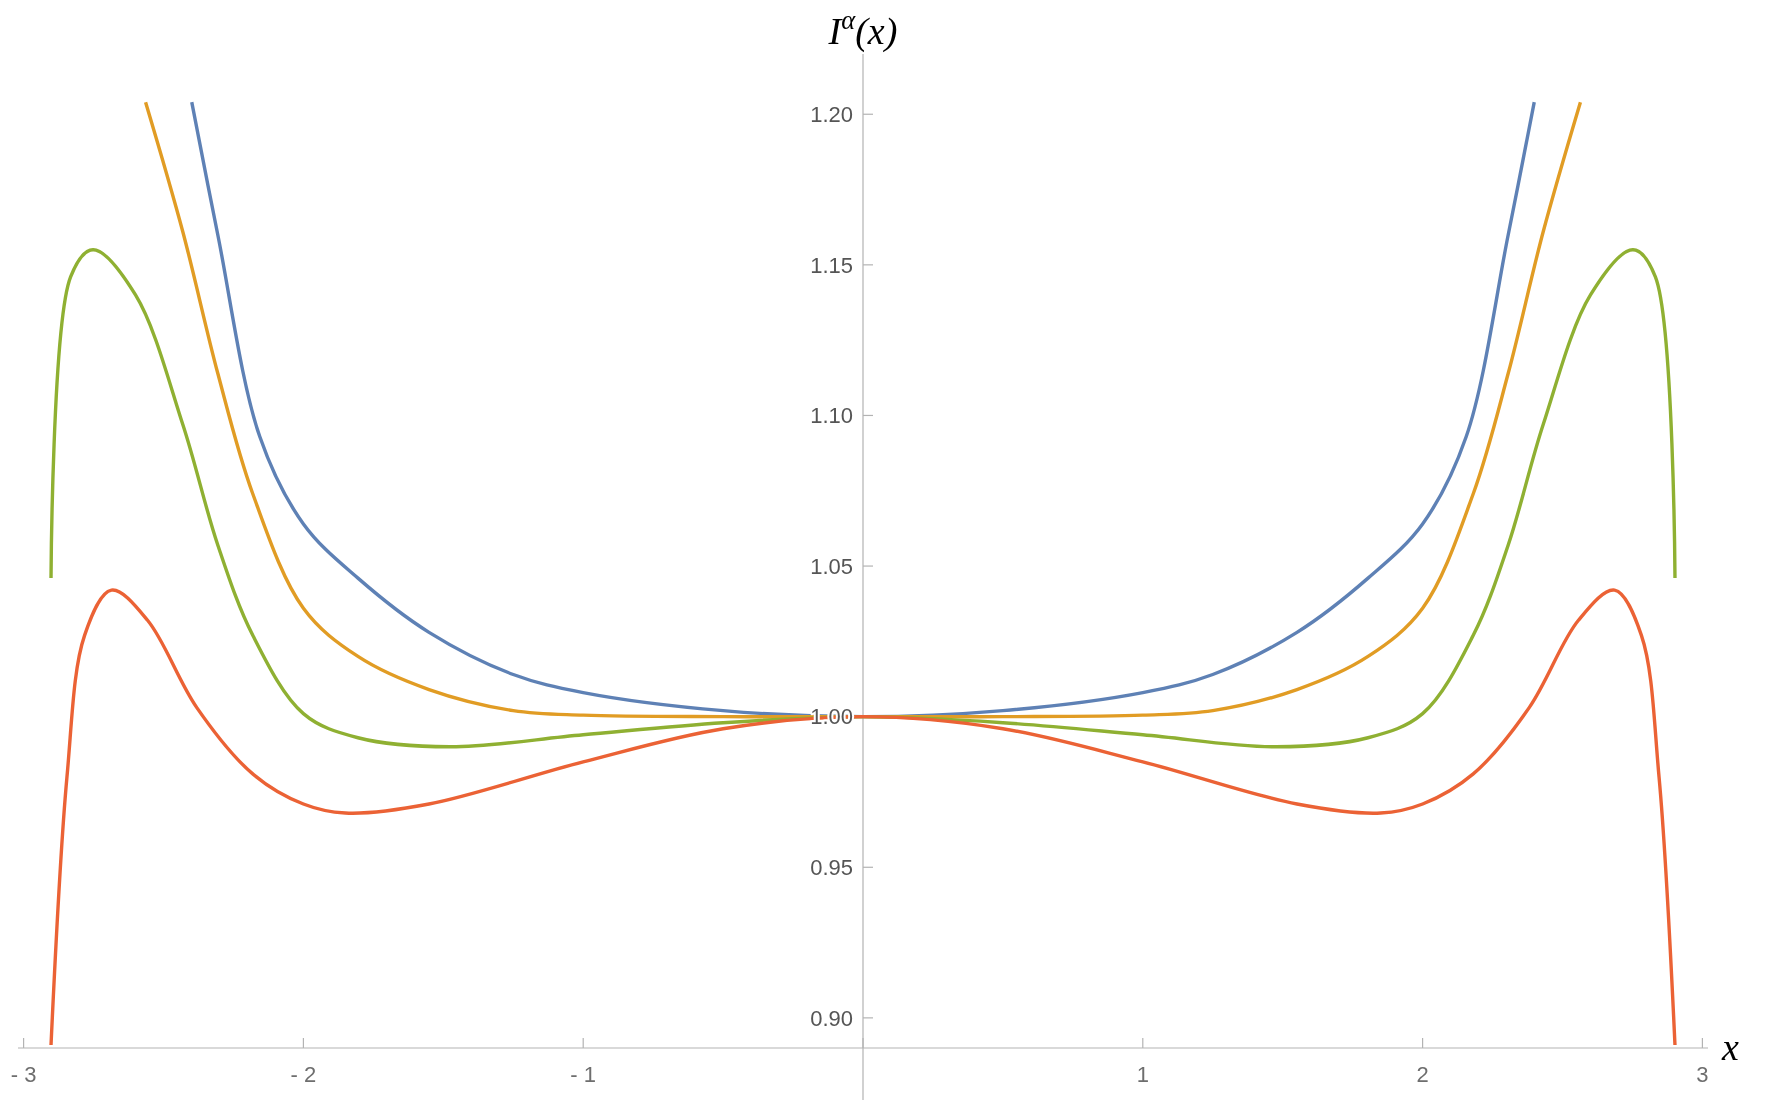 The image size is (1770, 1108). Describe the element at coordinates (831, 566) in the screenshot. I see `y-tick-label: 1.05` at that location.